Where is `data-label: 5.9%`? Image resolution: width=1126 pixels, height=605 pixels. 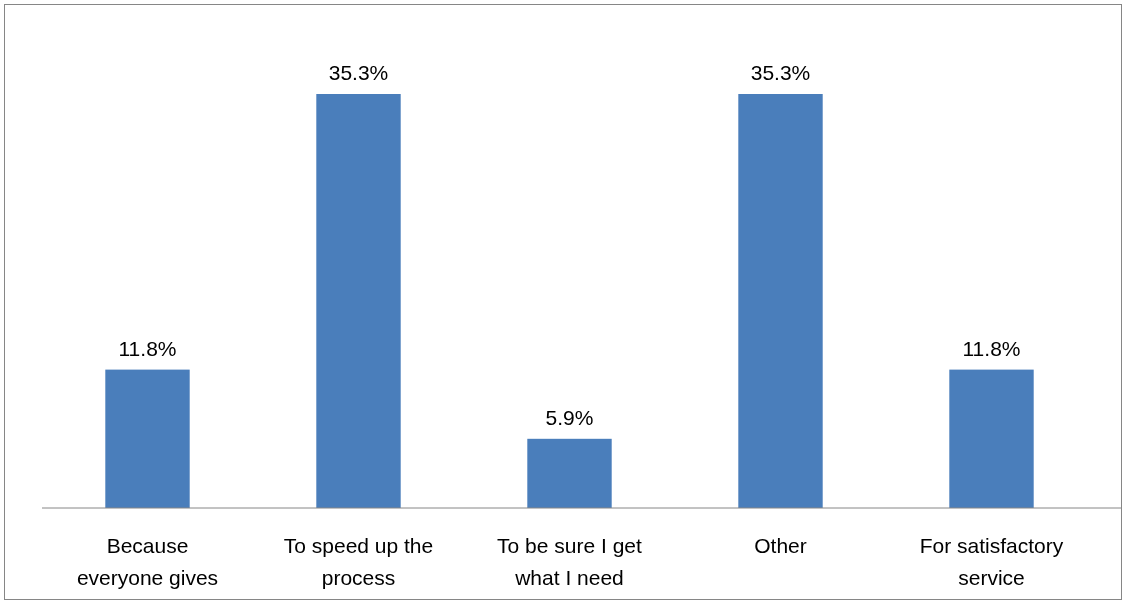 data-label: 5.9% is located at coordinates (569, 417).